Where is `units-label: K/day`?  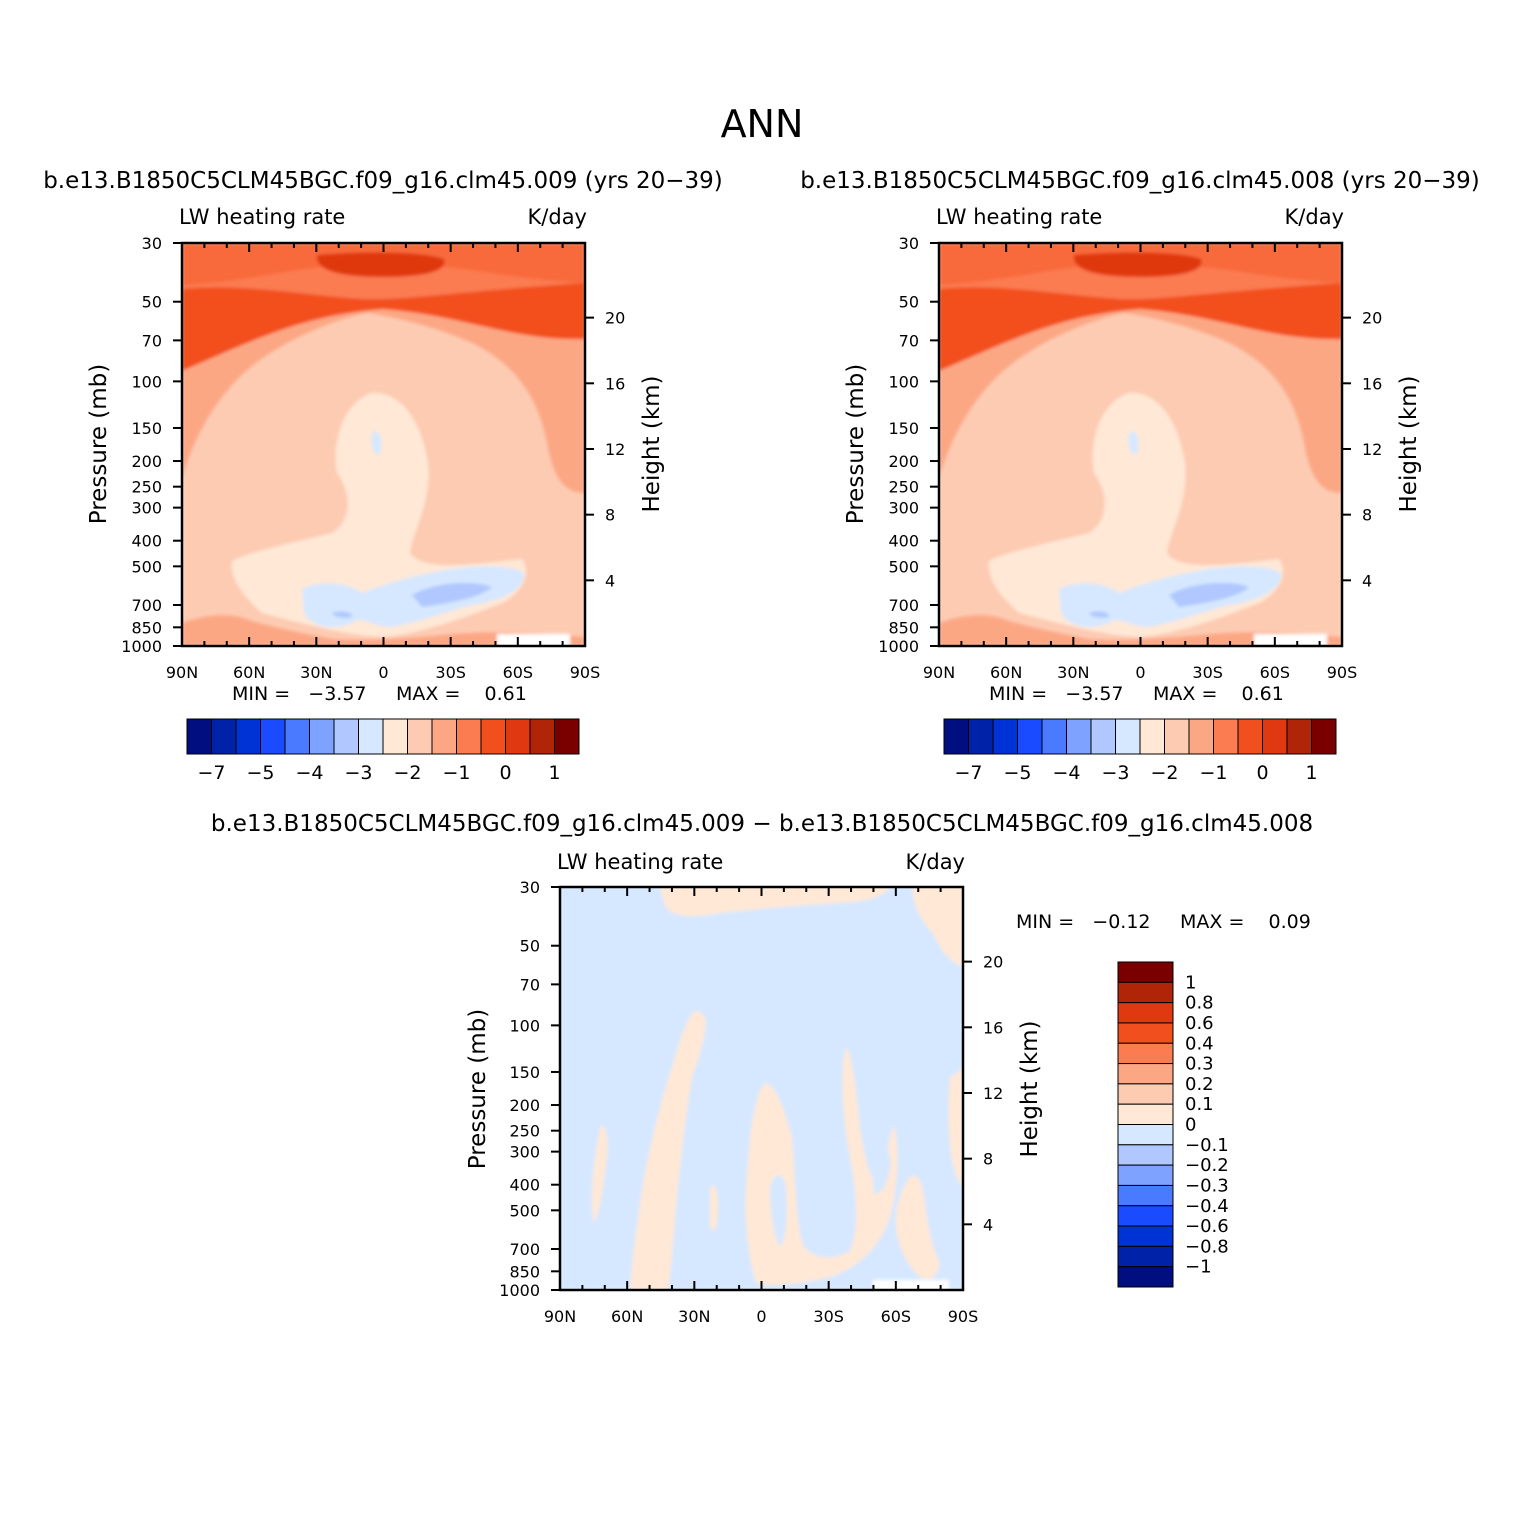
units-label: K/day is located at coordinates (1314, 217).